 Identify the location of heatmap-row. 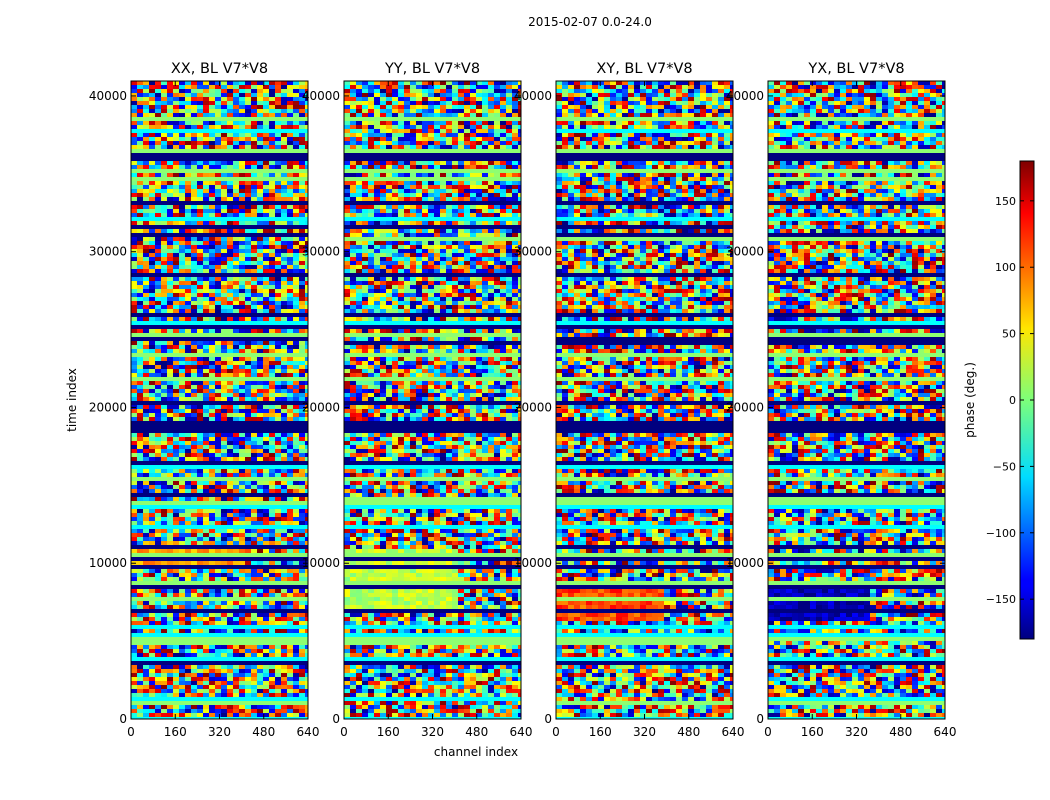
(432, 239).